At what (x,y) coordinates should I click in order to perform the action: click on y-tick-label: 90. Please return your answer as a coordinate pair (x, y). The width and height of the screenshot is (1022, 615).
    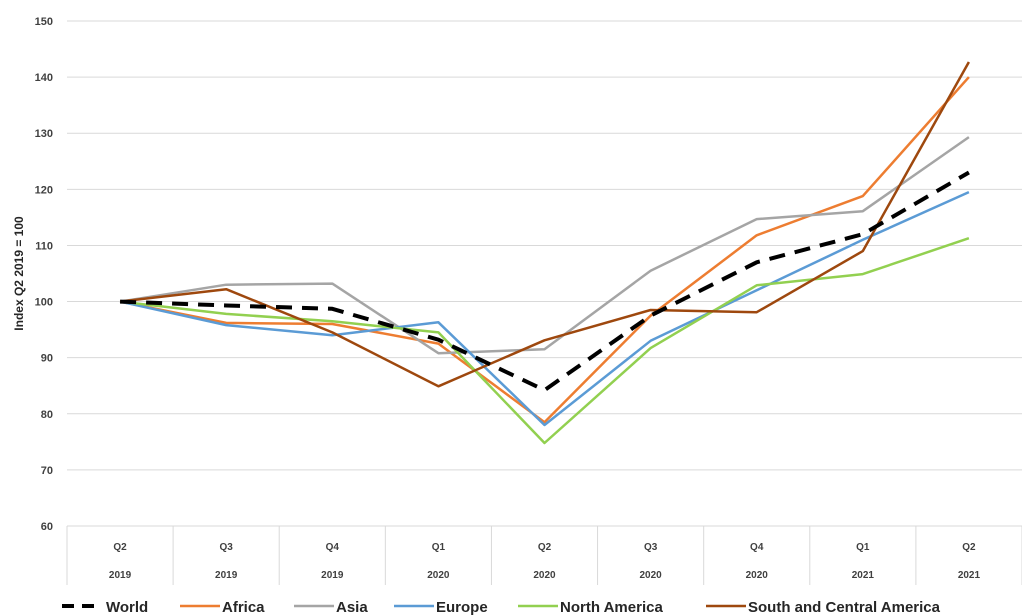
    Looking at the image, I should click on (47, 359).